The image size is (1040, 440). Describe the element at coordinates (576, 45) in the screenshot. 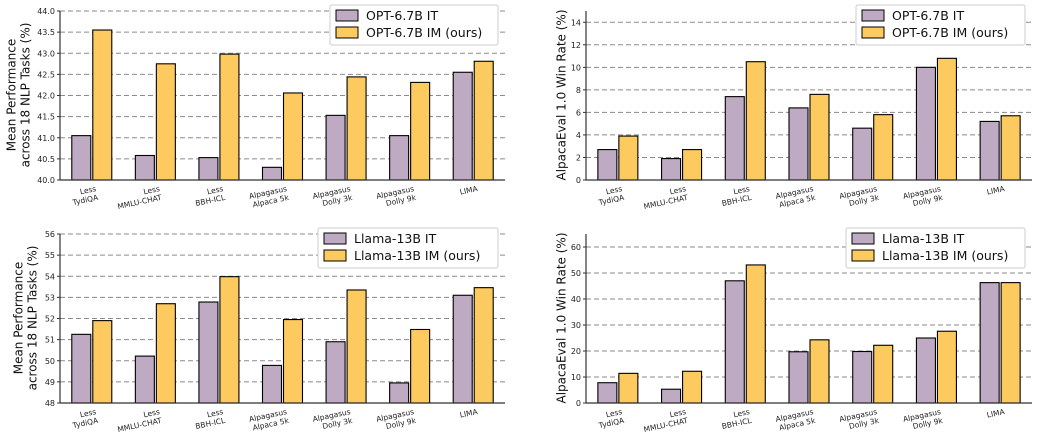

I see `y-tick-label: 12` at that location.